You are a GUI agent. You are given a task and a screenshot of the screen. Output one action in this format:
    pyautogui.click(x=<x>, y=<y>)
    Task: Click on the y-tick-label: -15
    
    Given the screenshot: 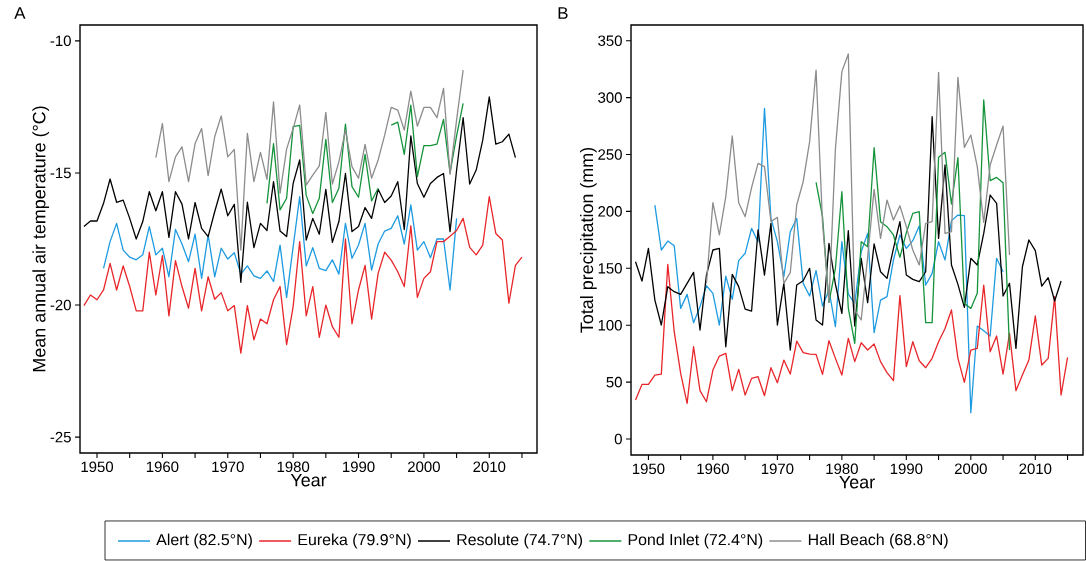 What is the action you would take?
    pyautogui.click(x=60, y=173)
    